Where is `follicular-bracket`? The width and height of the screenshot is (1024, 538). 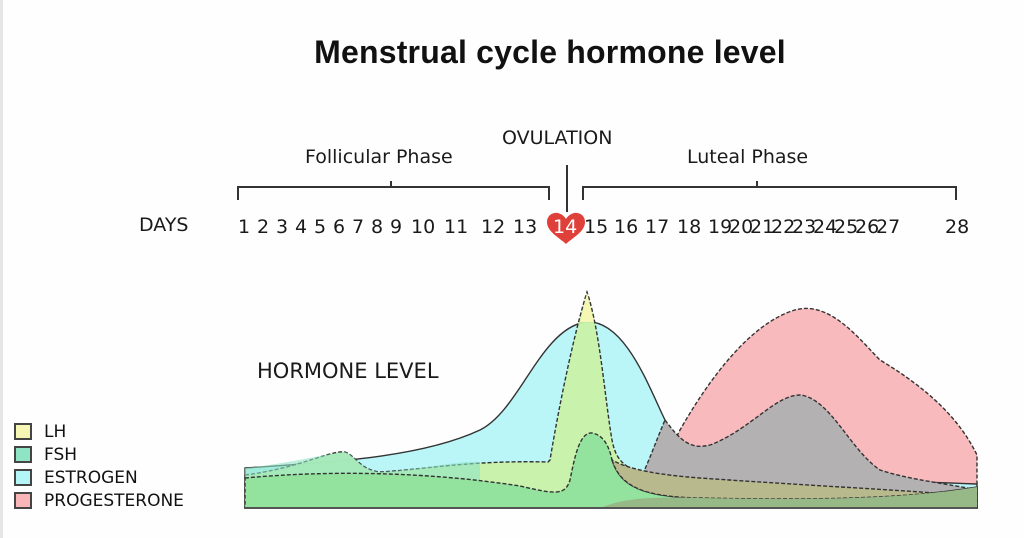 follicular-bracket is located at coordinates (393, 190).